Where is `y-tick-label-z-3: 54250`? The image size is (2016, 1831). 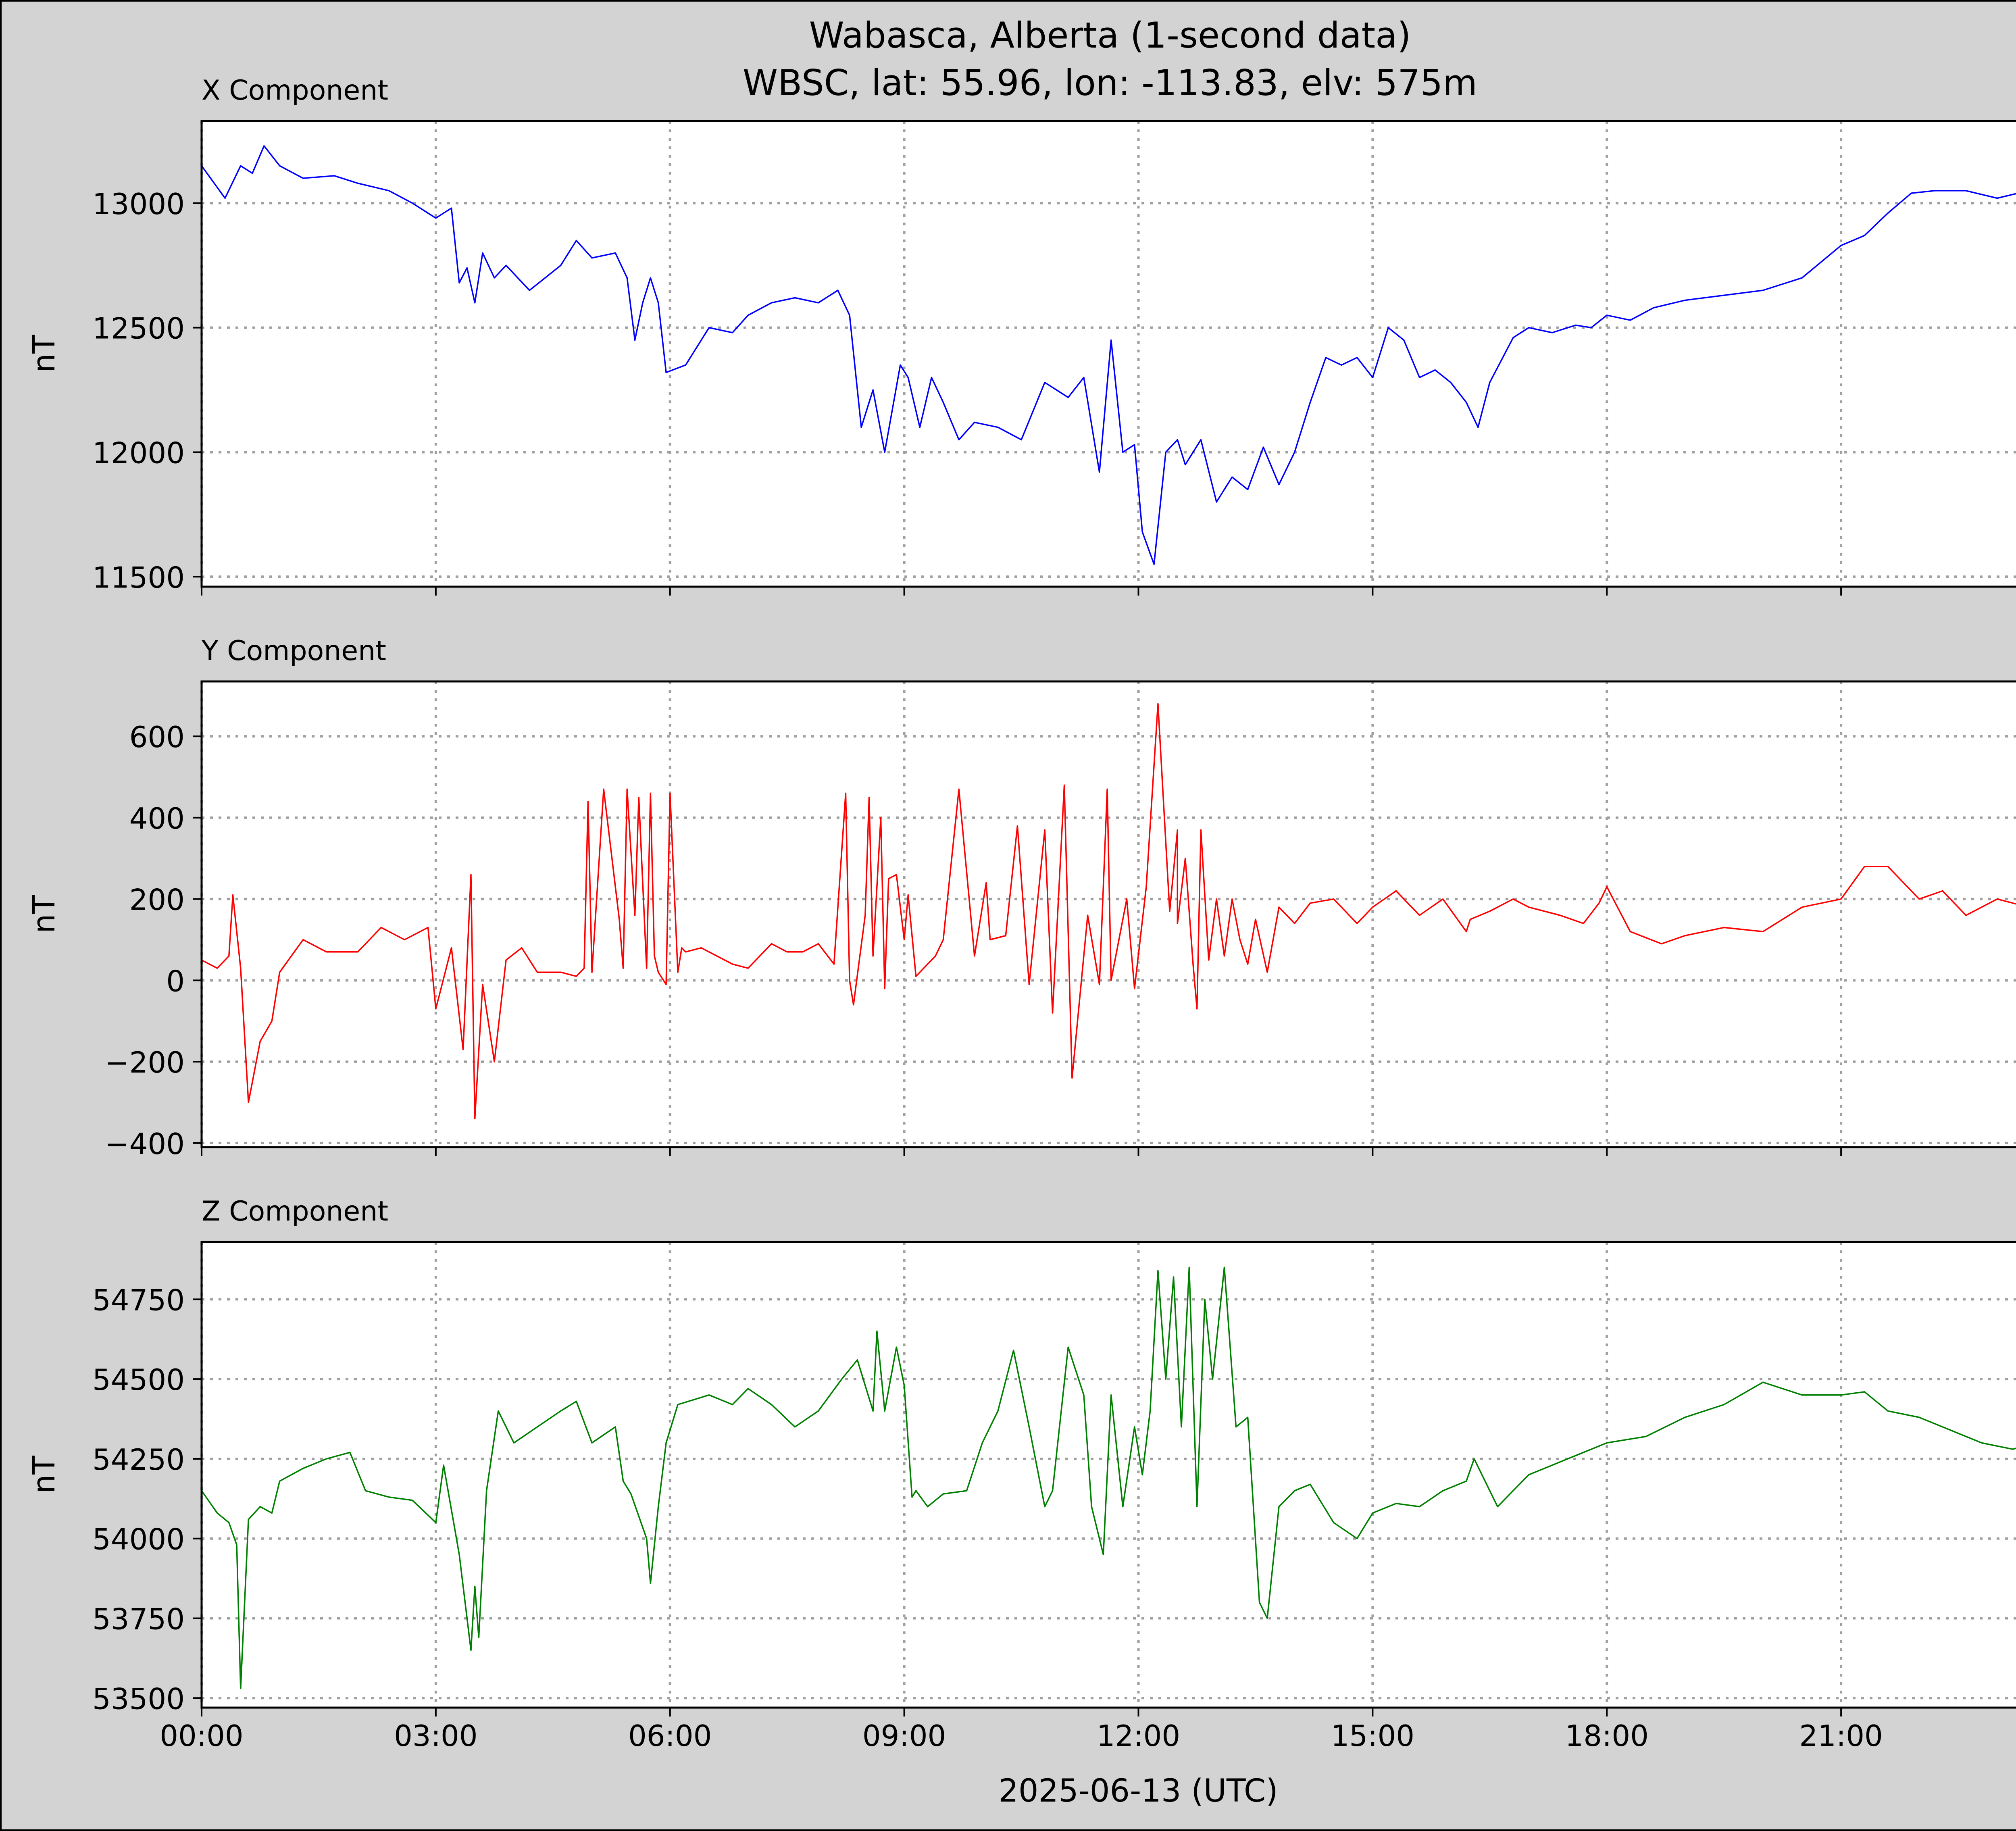
y-tick-label-z-3: 54250 is located at coordinates (138, 1460).